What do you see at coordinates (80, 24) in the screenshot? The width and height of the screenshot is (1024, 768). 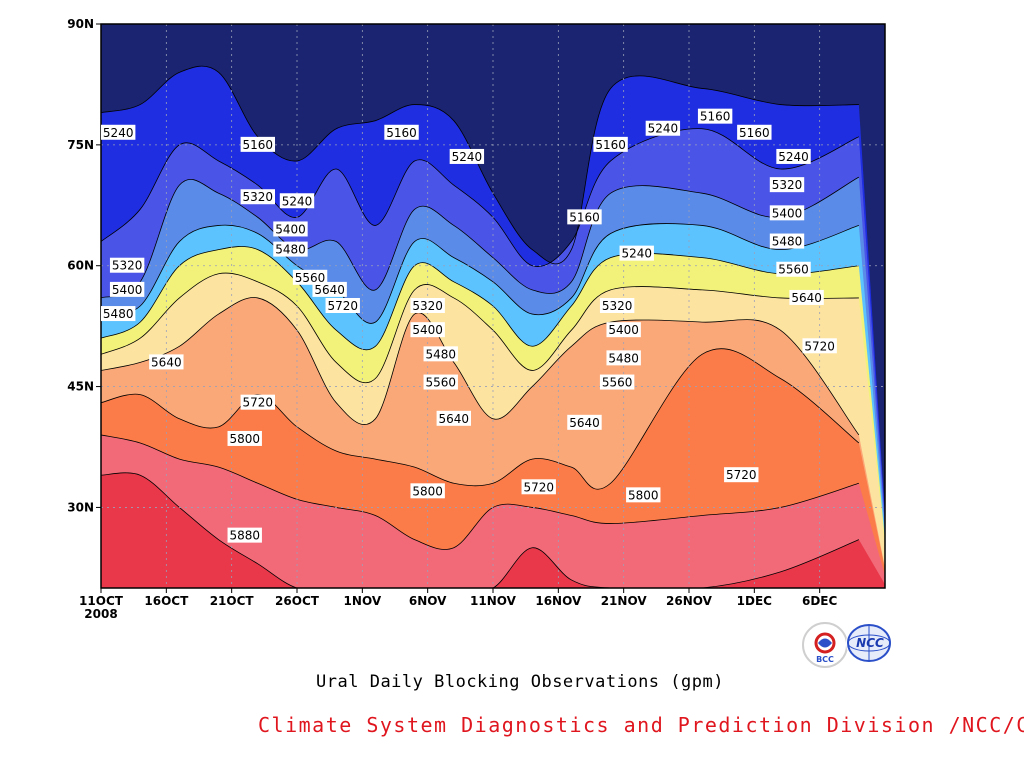 I see `y-tick-90N: 90N` at bounding box center [80, 24].